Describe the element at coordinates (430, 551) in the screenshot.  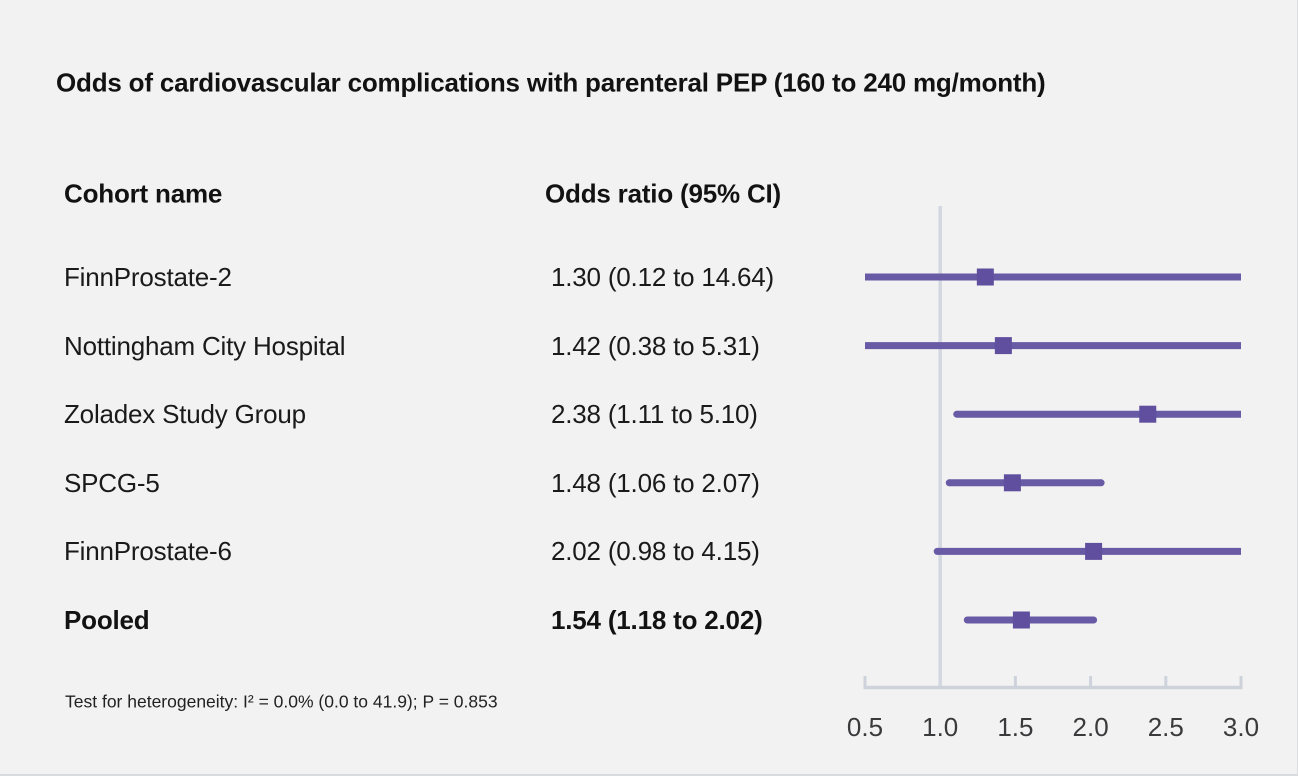
I see `cohort-row: FinnProstate-6 2.02 (0.98 to 4.15)` at that location.